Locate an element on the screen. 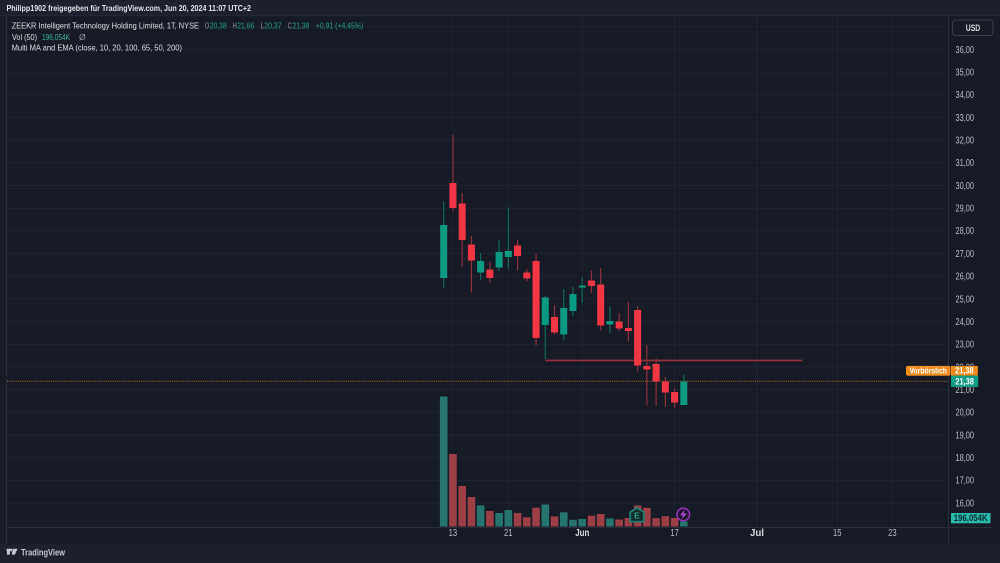 Image resolution: width=1000 pixels, height=563 pixels. svg-text: USD is located at coordinates (973, 28).